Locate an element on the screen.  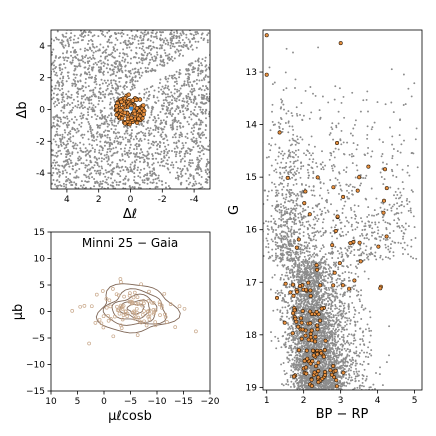
position-member-star is located at coordinates (128, 119).